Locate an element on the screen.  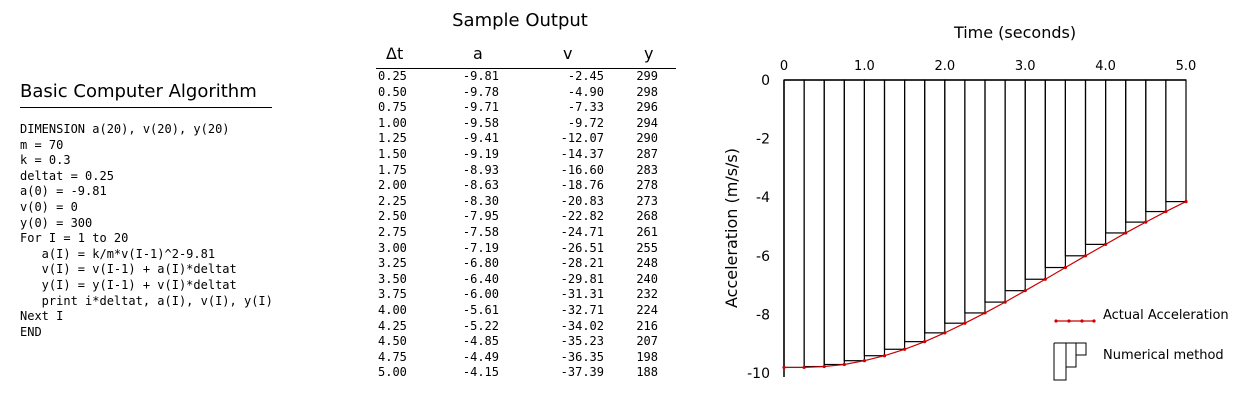
cell-y: 294 is located at coordinates (647, 122).